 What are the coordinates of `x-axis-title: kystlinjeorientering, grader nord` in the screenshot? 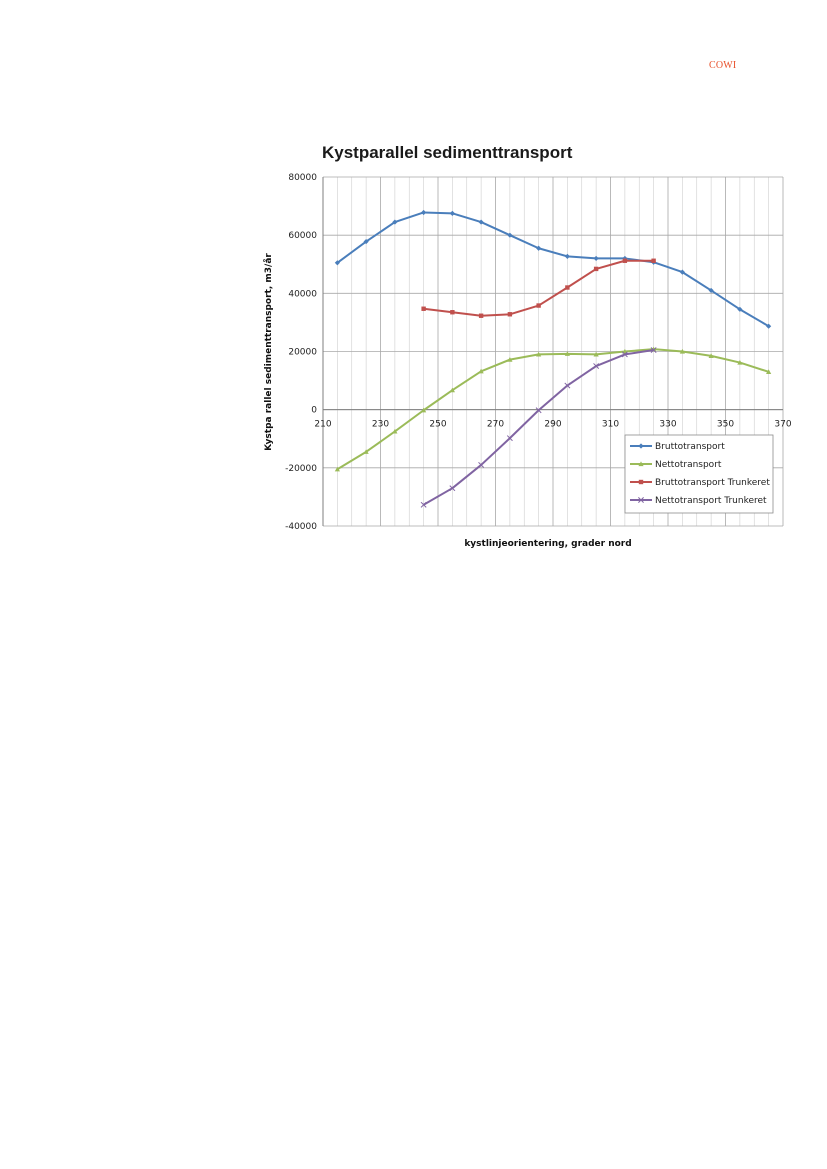 It's located at (547, 544).